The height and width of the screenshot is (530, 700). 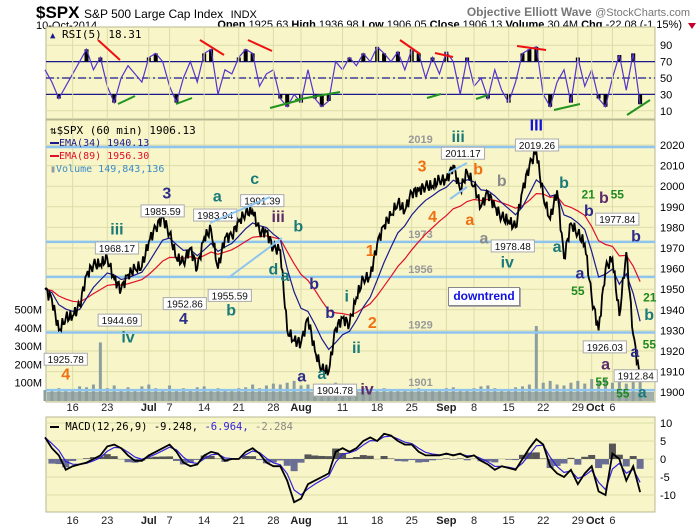 What do you see at coordinates (123, 156) in the screenshot?
I see `legend-ema89: EMA(89) 1956.30` at bounding box center [123, 156].